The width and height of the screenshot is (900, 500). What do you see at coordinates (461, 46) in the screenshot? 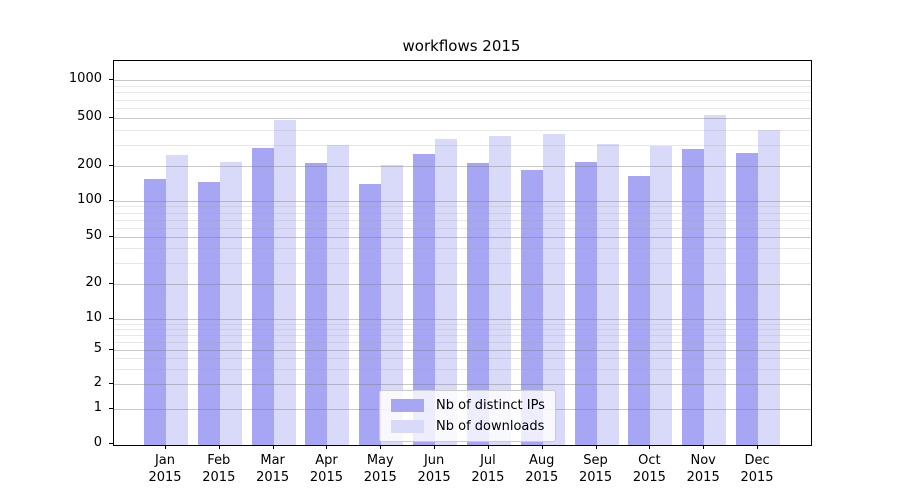
I see `chart-title: workflows 2015` at bounding box center [461, 46].